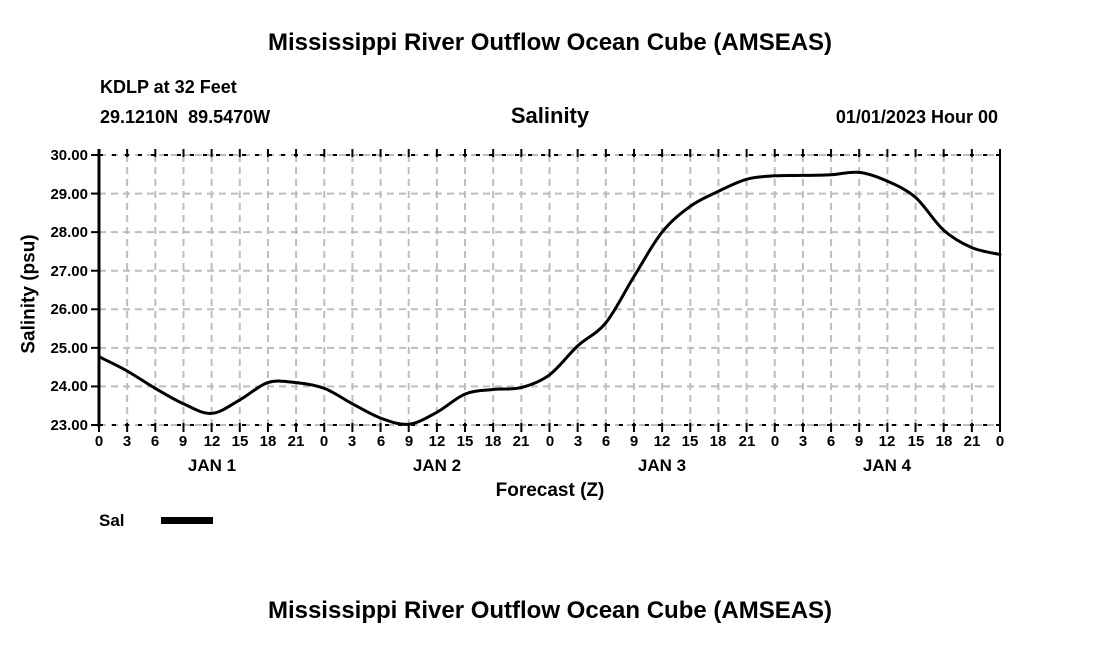 This screenshot has width=1100, height=650. What do you see at coordinates (112, 520) in the screenshot?
I see `legend-series-label: Sal` at bounding box center [112, 520].